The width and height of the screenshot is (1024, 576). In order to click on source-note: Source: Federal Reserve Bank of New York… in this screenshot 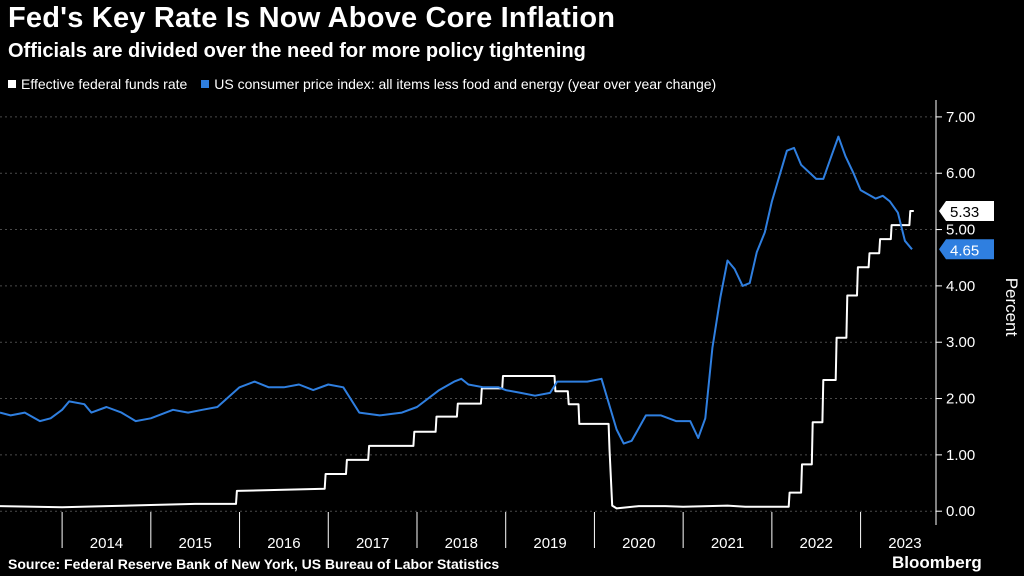, I will do `click(254, 564)`.